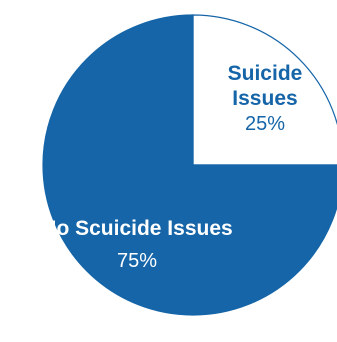  What do you see at coordinates (265, 73) in the screenshot?
I see `slice-name-label: Suicide` at bounding box center [265, 73].